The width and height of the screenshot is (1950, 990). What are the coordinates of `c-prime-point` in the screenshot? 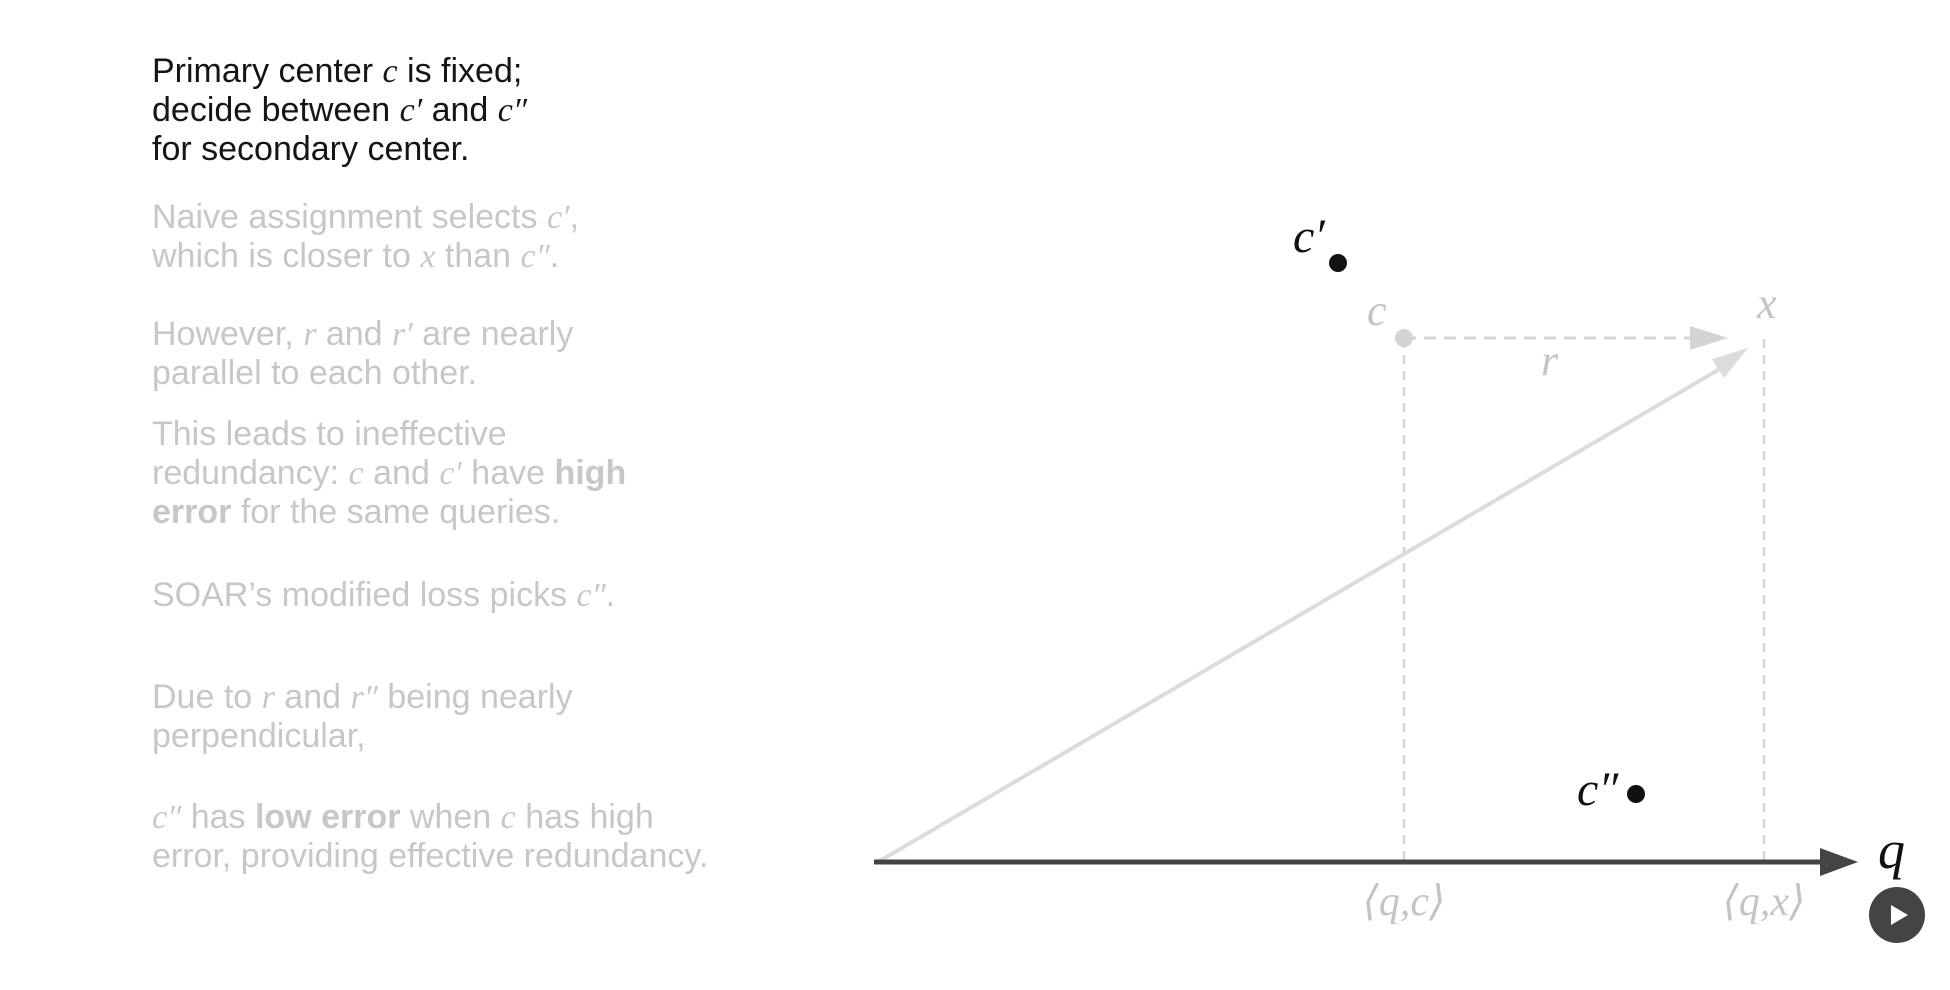 It's located at (1338, 263).